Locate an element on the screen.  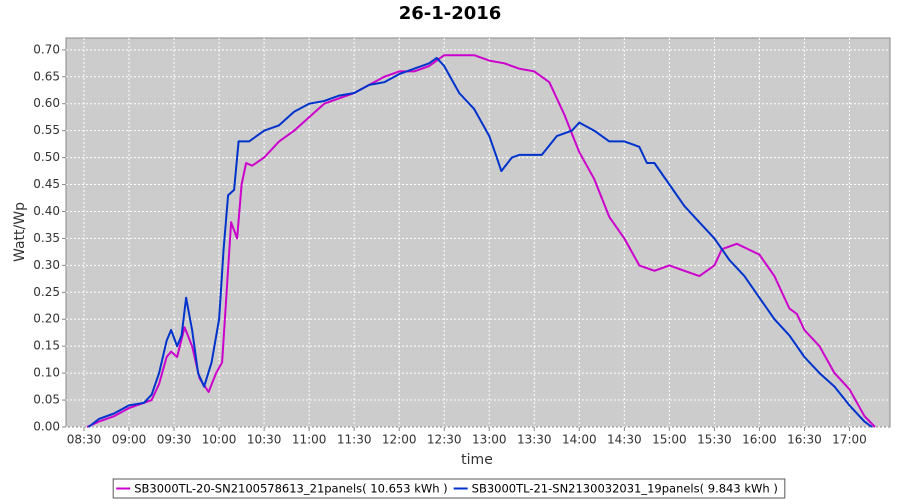
y-tick-label: 0.20 is located at coordinates (46, 319).